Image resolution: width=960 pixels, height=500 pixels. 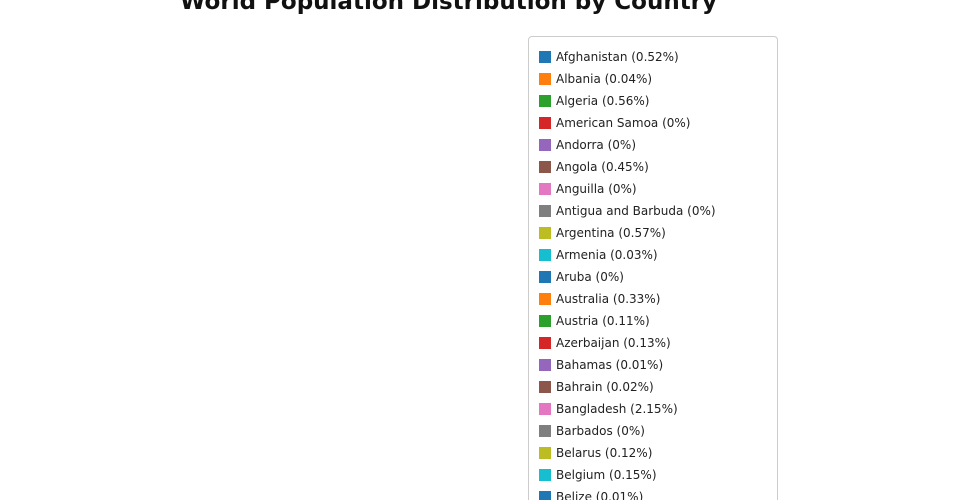 What do you see at coordinates (613, 343) in the screenshot?
I see `legend-label: Azerbaijan (0.13%)` at bounding box center [613, 343].